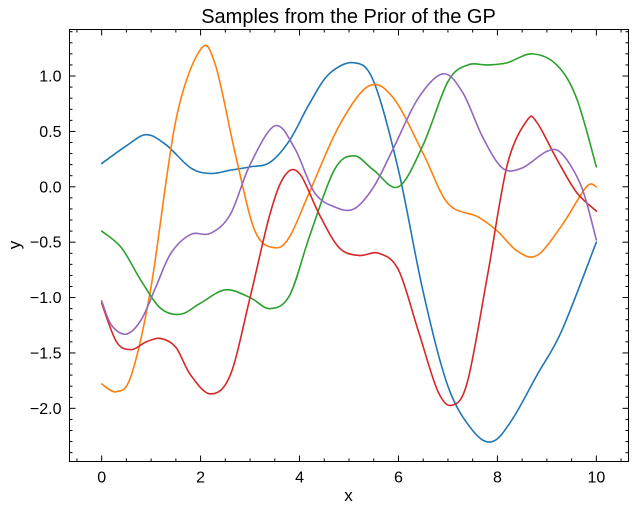  Describe the element at coordinates (200, 478) in the screenshot. I see `x-tick-label: 2` at that location.